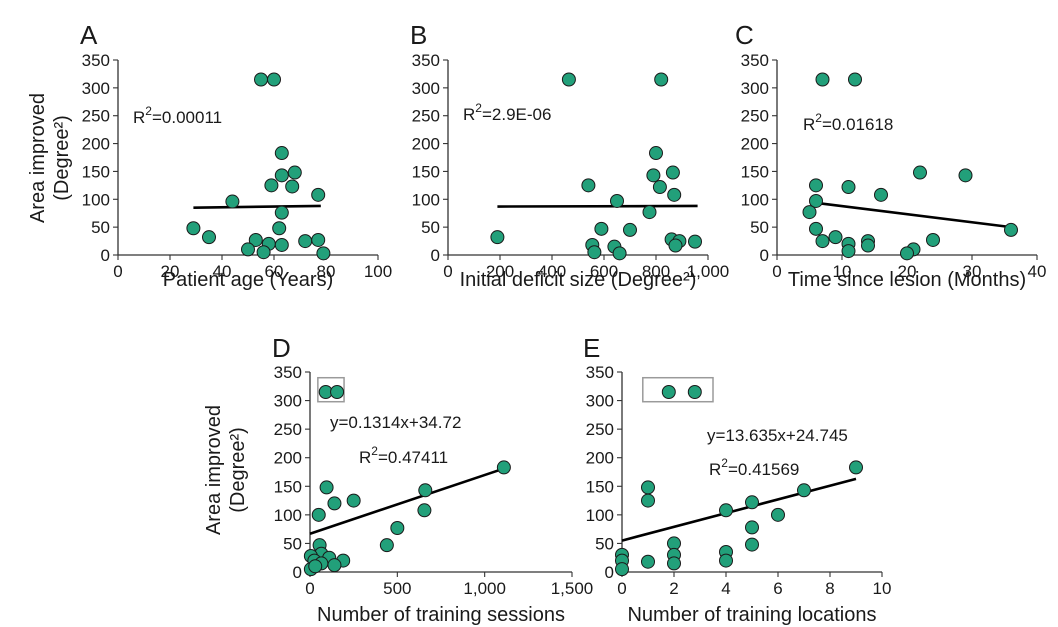 The image size is (1058, 627). What do you see at coordinates (418, 35) in the screenshot?
I see `panel-letter: B` at bounding box center [418, 35].